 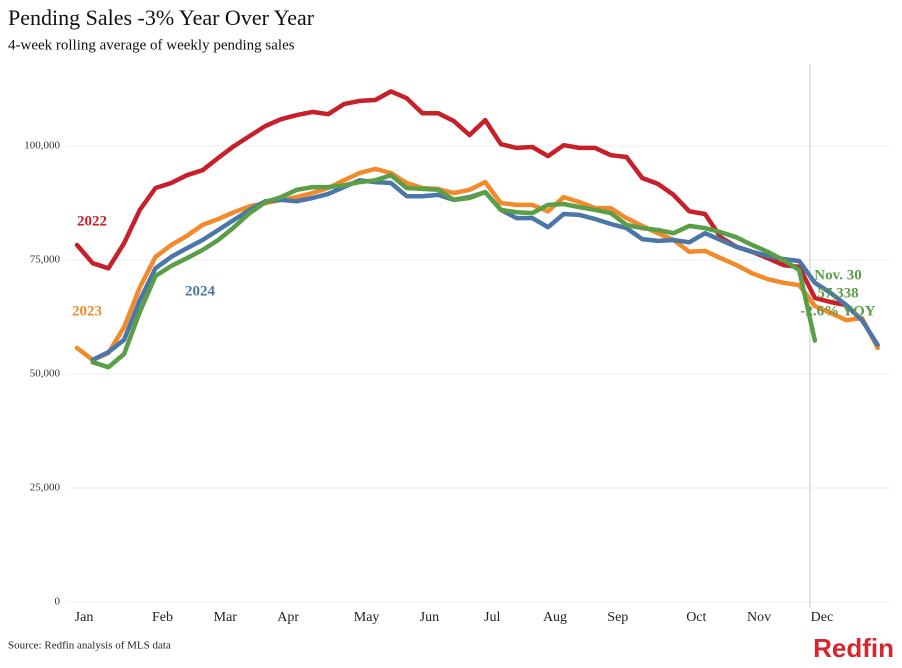 I want to click on x-tick-label: Aug, so click(x=555, y=617).